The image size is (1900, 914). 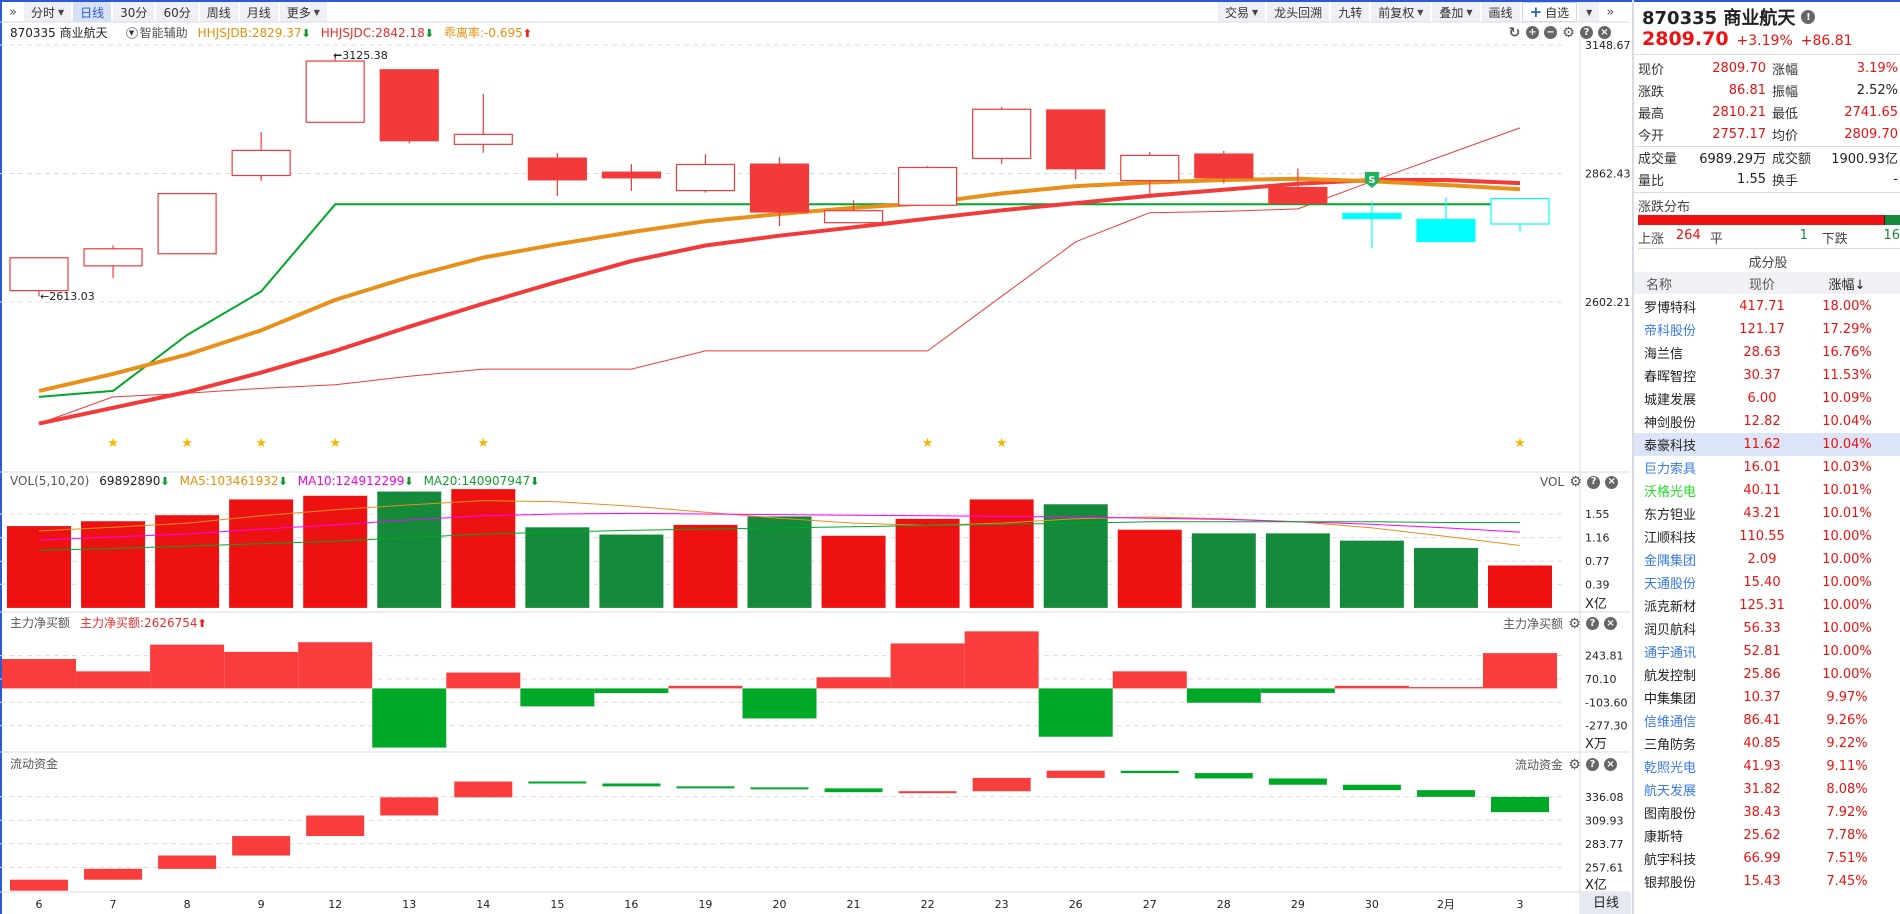 What do you see at coordinates (1871, 112) in the screenshot?
I see `quote-value: 2741.65` at bounding box center [1871, 112].